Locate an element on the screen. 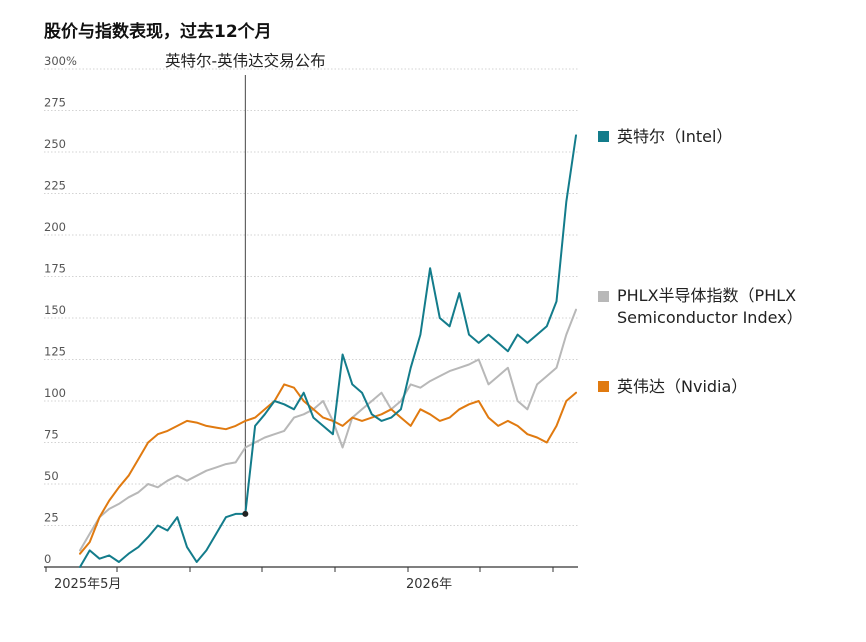 The height and width of the screenshot is (642, 866). x-tick-label: 2025年5月 is located at coordinates (87, 584).